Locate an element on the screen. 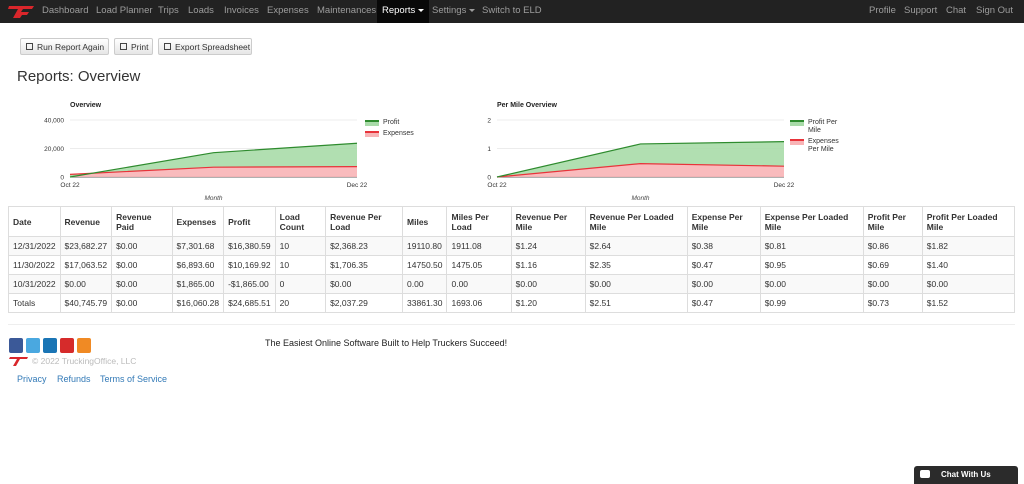  chart-title: Per Mile Overview is located at coordinates (527, 105).